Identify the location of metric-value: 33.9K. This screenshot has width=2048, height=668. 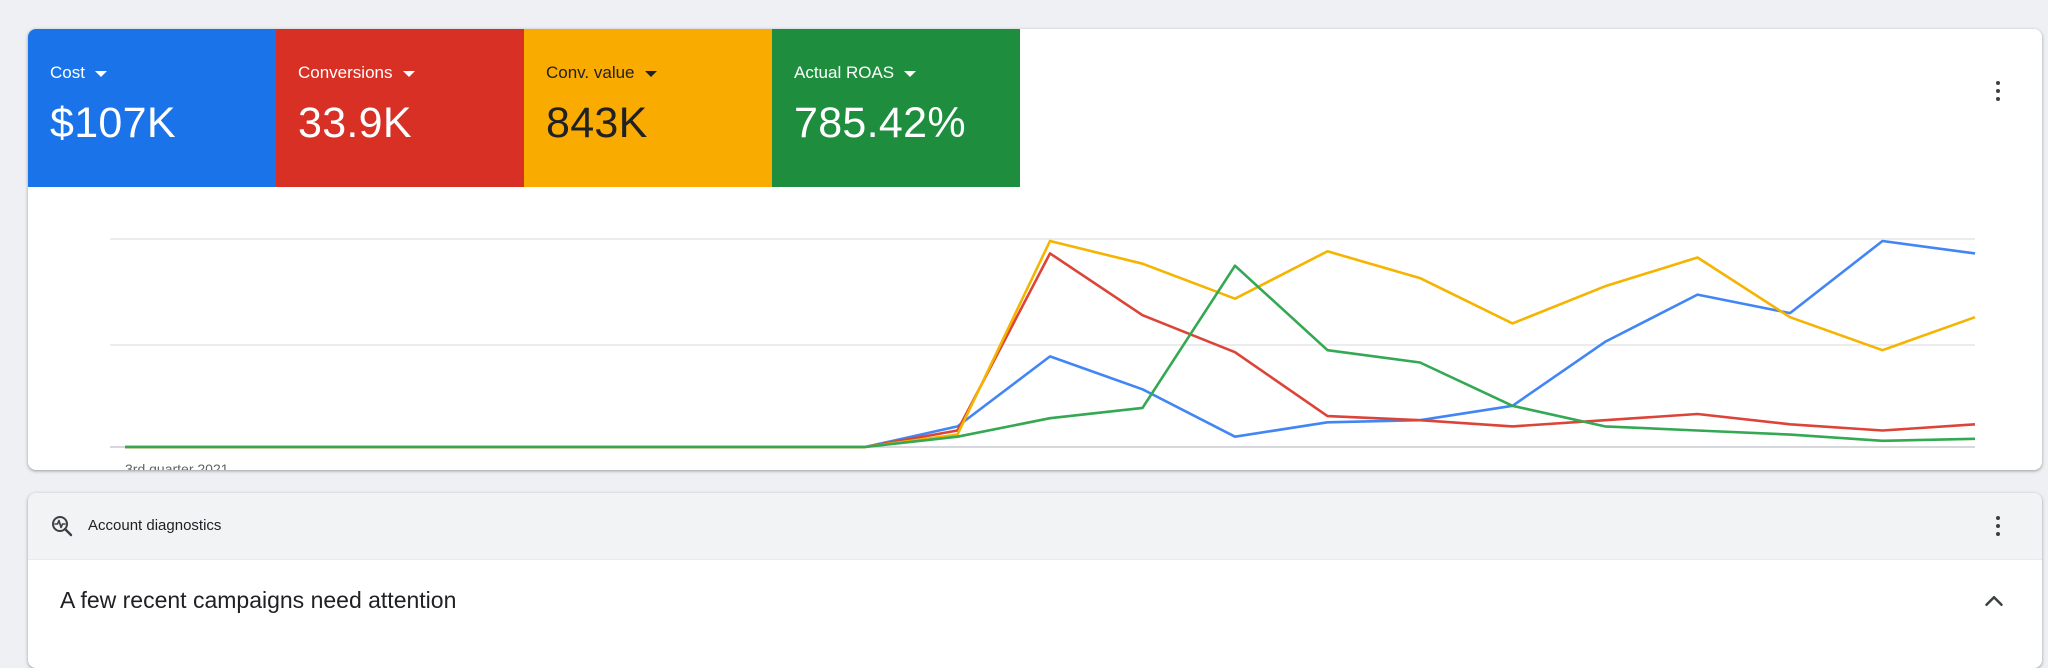
(355, 123).